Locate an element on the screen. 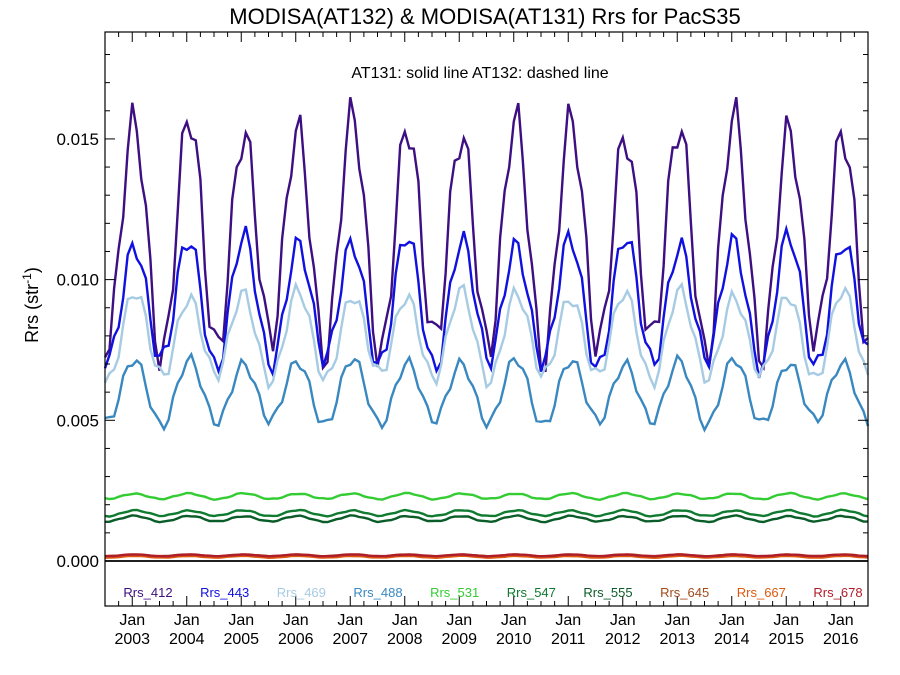 The width and height of the screenshot is (900, 675). legend-entry-rrs_678: Rrs_678 is located at coordinates (837, 592).